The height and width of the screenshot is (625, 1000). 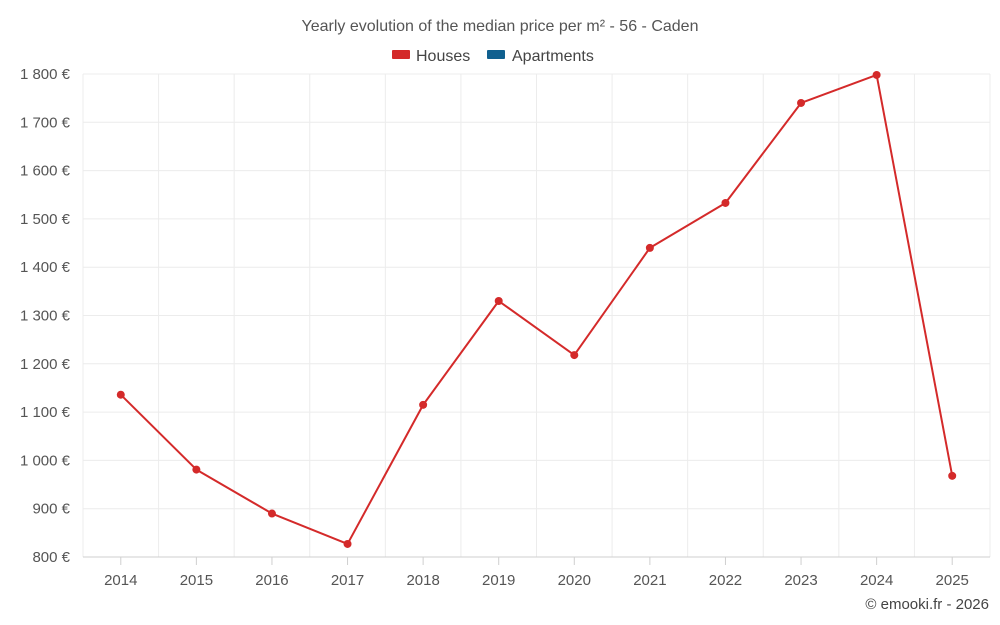 What do you see at coordinates (725, 580) in the screenshot?
I see `x-tick-label: 2022` at bounding box center [725, 580].